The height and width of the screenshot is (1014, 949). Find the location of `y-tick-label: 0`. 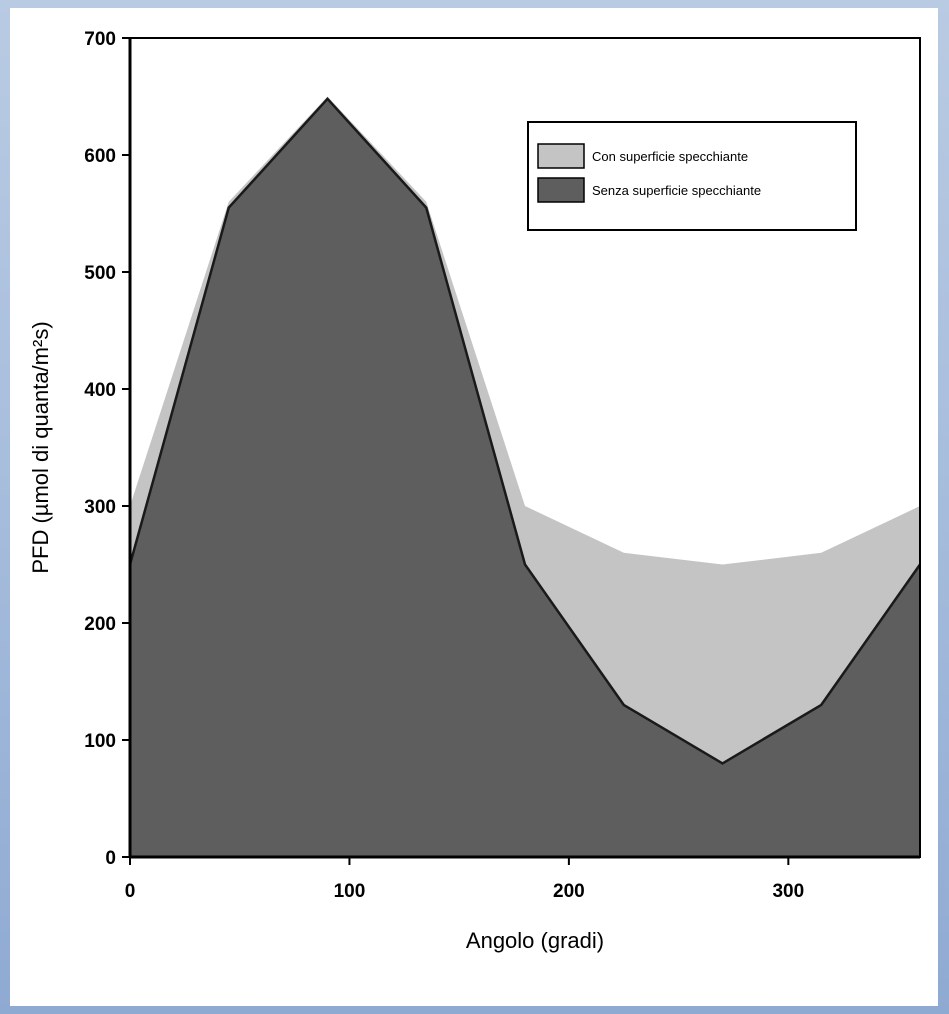

y-tick-label: 0 is located at coordinates (110, 858).